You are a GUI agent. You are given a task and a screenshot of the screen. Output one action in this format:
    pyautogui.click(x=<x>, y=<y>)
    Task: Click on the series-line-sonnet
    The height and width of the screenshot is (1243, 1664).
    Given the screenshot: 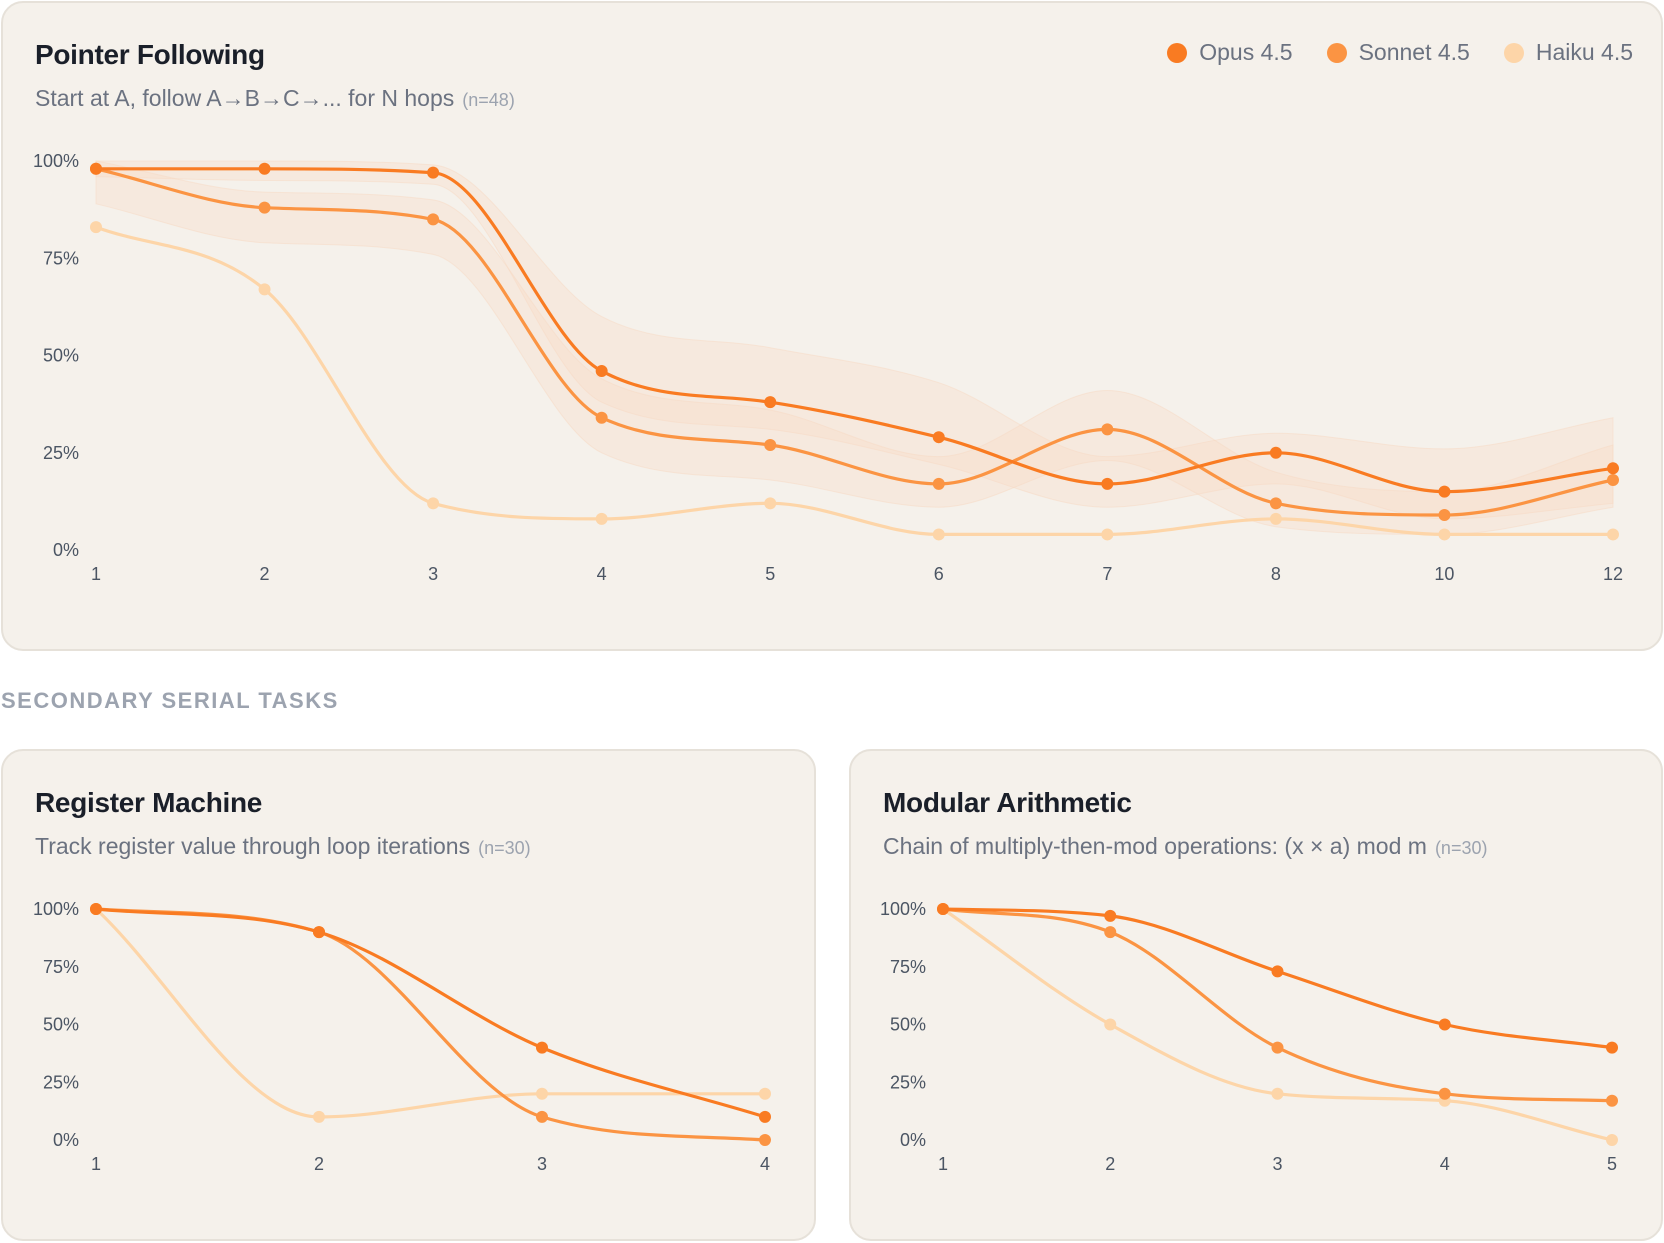 What is the action you would take?
    pyautogui.click(x=1277, y=1005)
    